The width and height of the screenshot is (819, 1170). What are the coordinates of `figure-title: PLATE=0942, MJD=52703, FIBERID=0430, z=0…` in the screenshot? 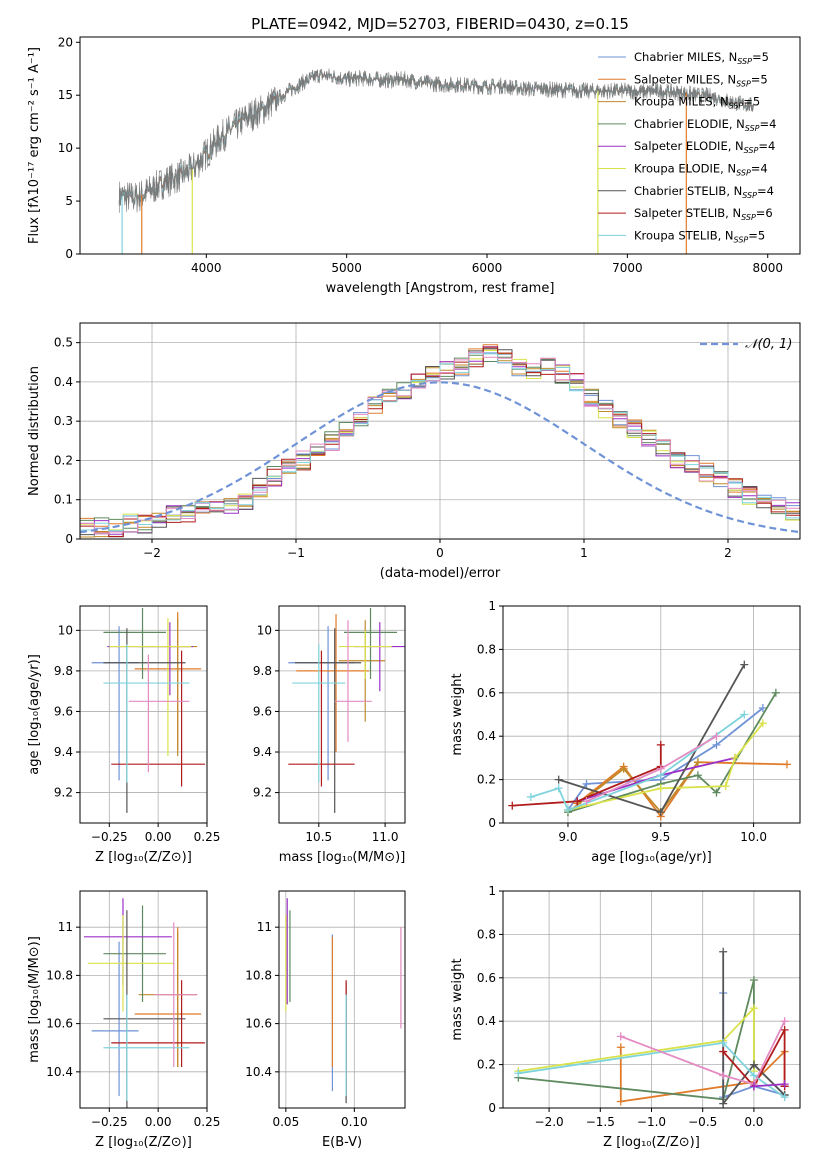 It's located at (440, 24).